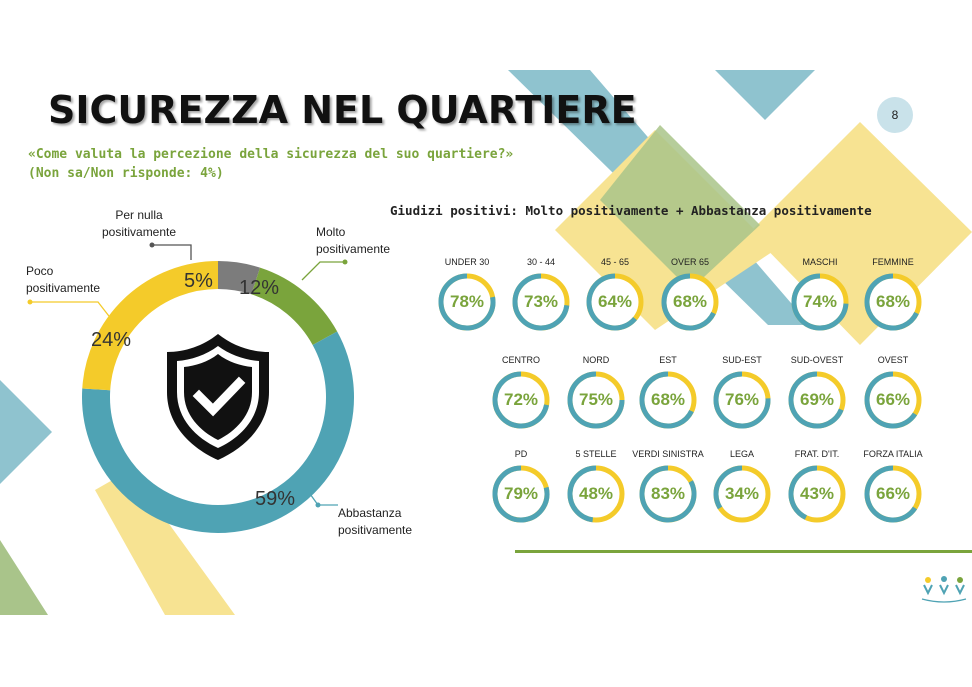 The image size is (972, 687). I want to click on leader-per-nulla, so click(172, 252).